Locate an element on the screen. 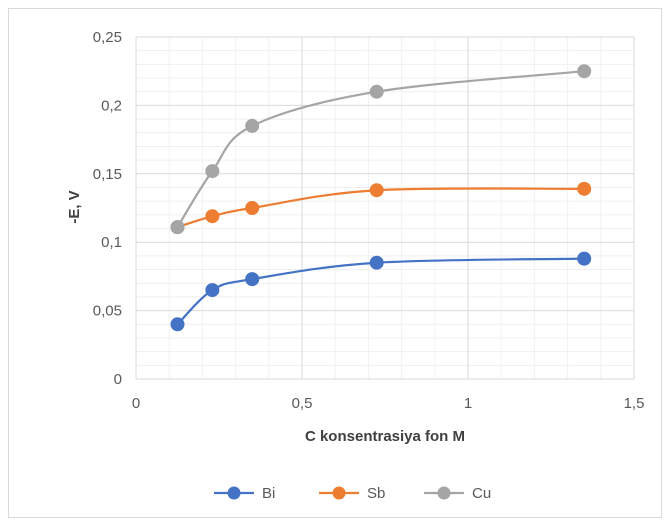  legend-label-cu: Cu is located at coordinates (481, 493).